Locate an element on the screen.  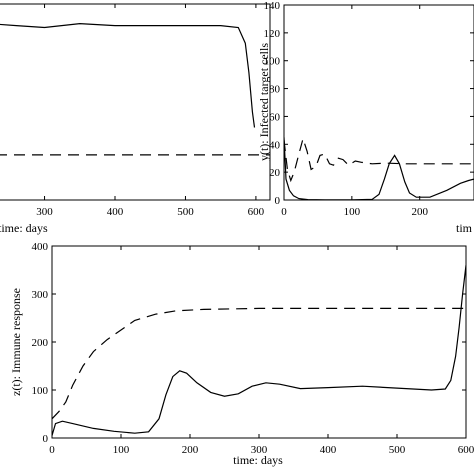
y-tick-label: 200 is located at coordinates (40, 343).